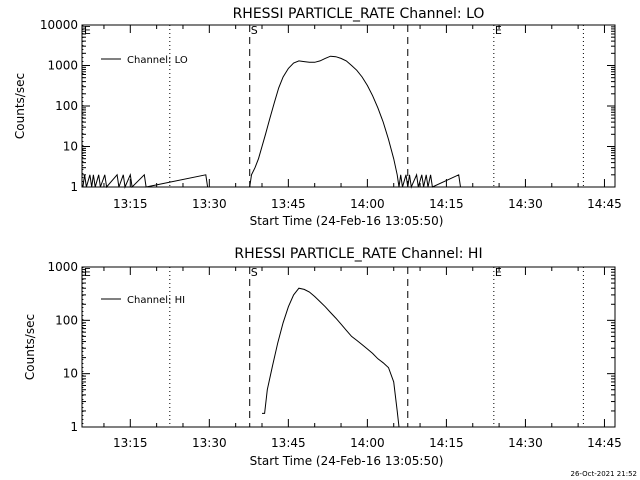 This screenshot has width=640, height=480. Describe the element at coordinates (157, 60) in the screenshot. I see `legend-entry: Channel: LO` at that location.